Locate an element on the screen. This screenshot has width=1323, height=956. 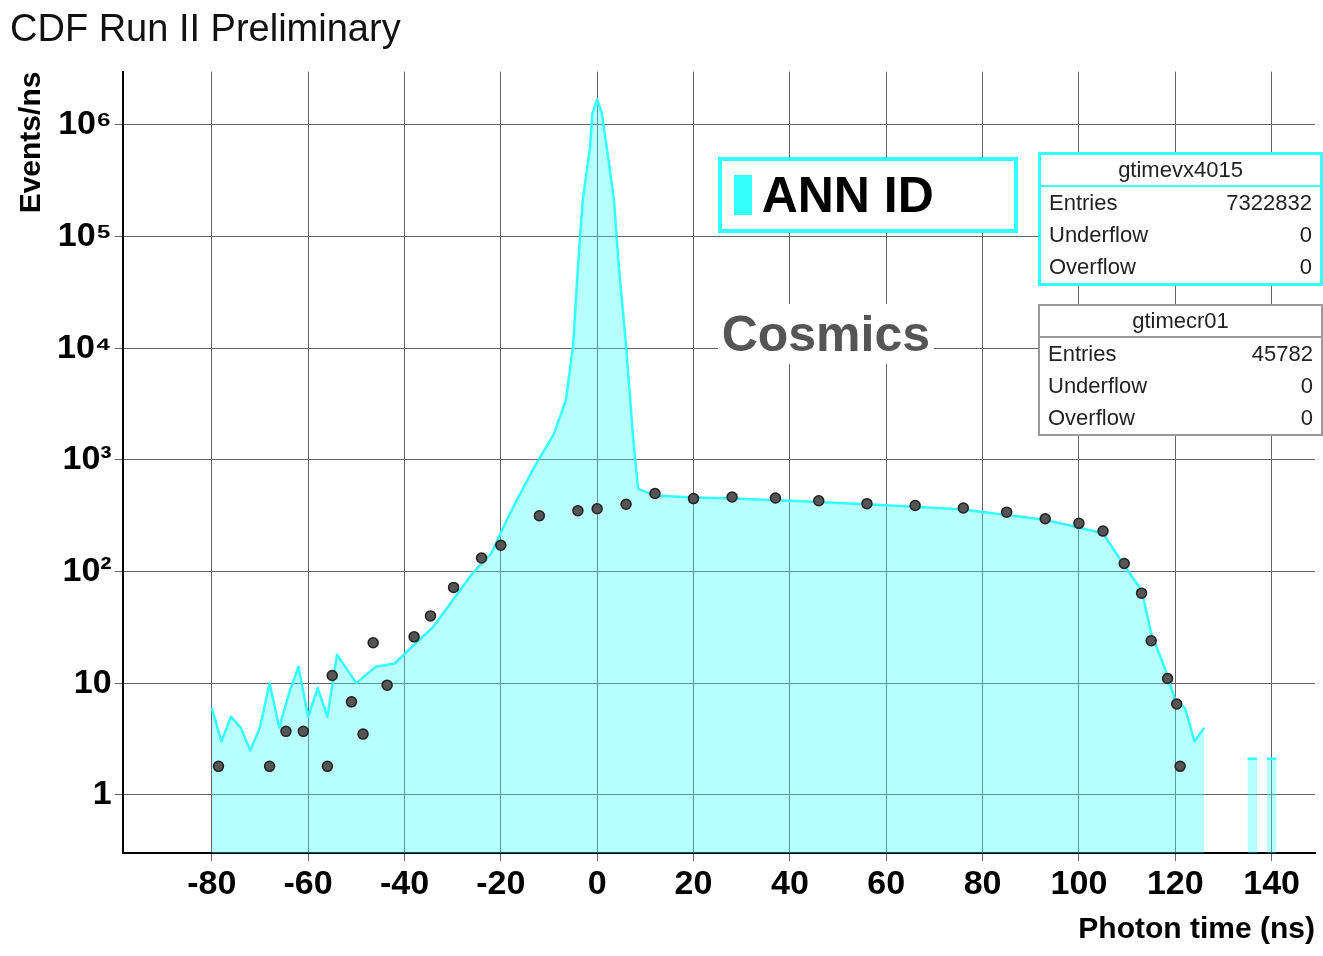
chart-title: CDF Run II Preliminary is located at coordinates (205, 28).